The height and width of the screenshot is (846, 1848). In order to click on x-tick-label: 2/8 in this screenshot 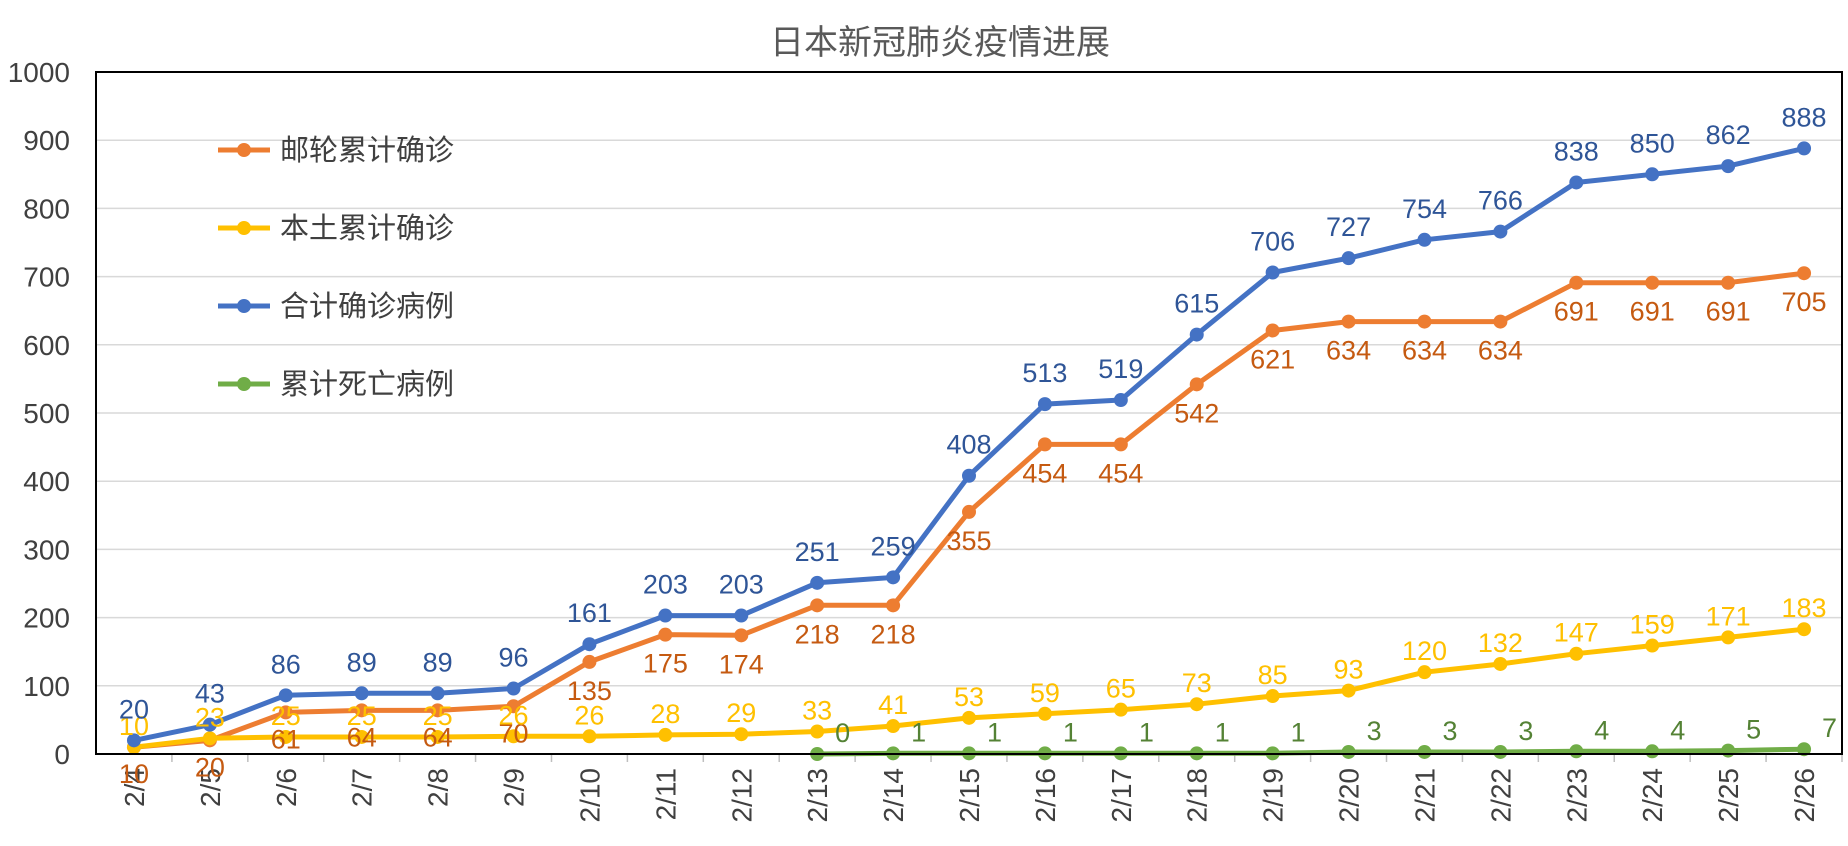, I will do `click(438, 787)`.